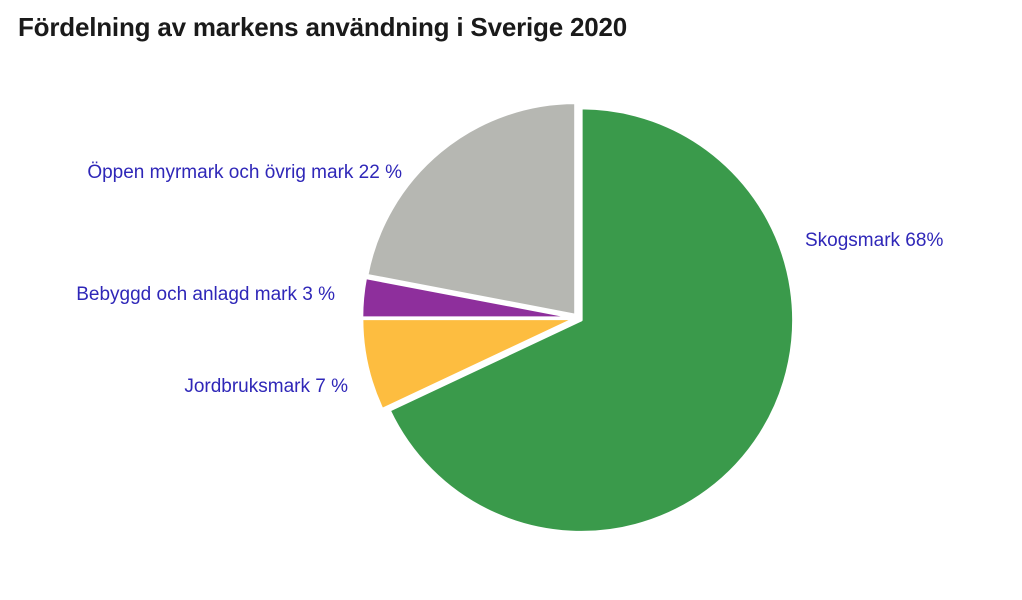  What do you see at coordinates (874, 240) in the screenshot?
I see `slice-label: Skogsmark 68%` at bounding box center [874, 240].